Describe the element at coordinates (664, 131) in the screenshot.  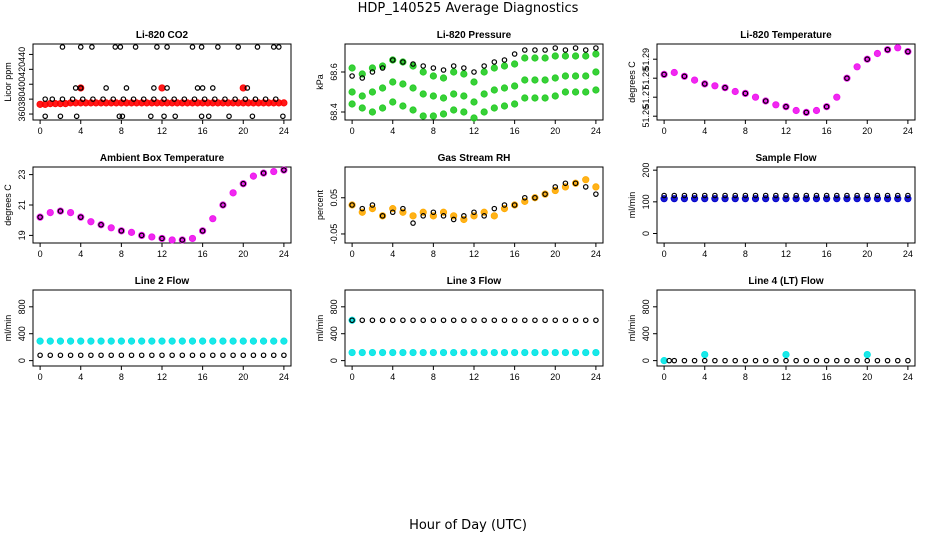
I see `x-tick-label: 0` at that location.